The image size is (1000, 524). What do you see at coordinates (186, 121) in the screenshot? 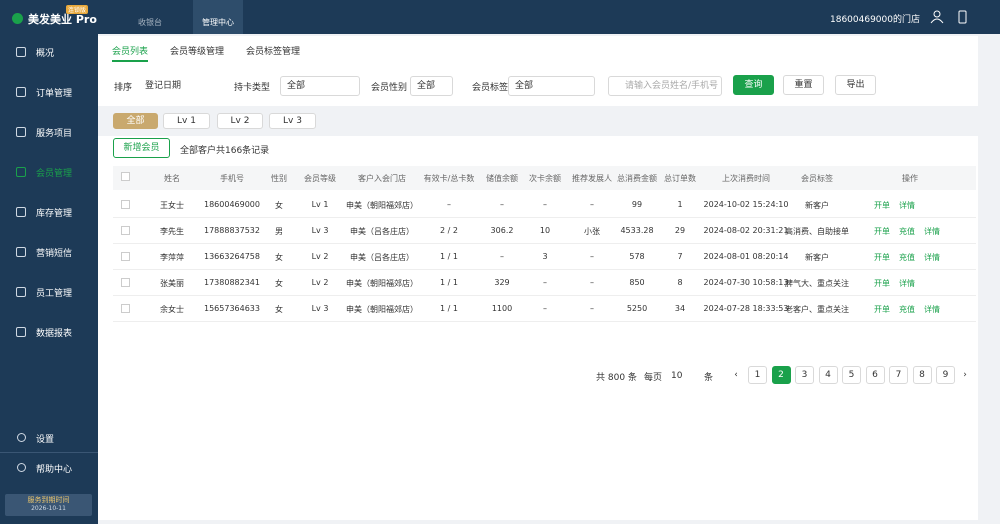
I see `level-button: Lv 1` at bounding box center [186, 121].